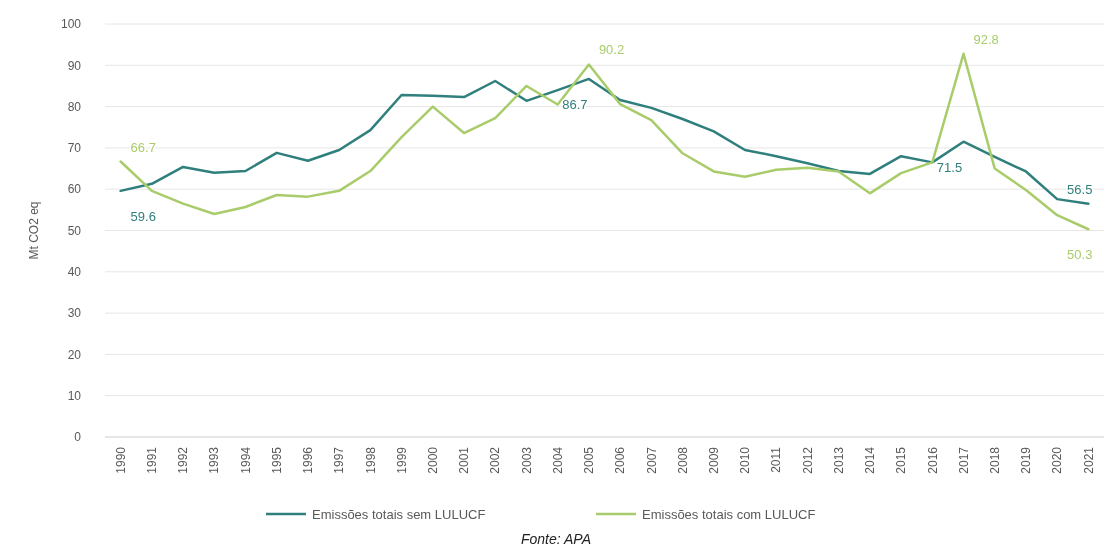  I want to click on data-label: 71.5, so click(949, 167).